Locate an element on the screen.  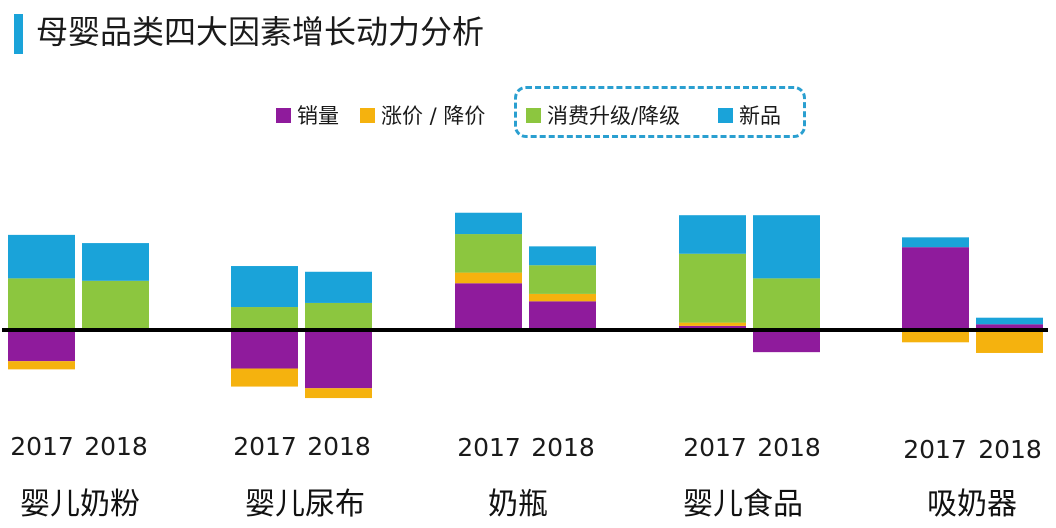
legend-item-new: 新品 is located at coordinates (749, 115).